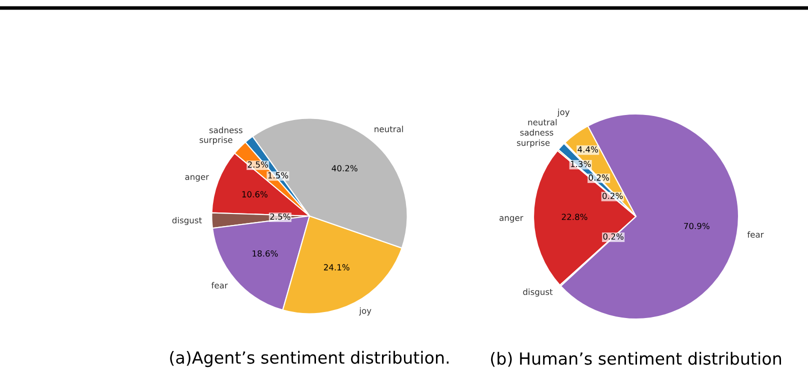  I want to click on data-label: 18.6%, so click(265, 253).